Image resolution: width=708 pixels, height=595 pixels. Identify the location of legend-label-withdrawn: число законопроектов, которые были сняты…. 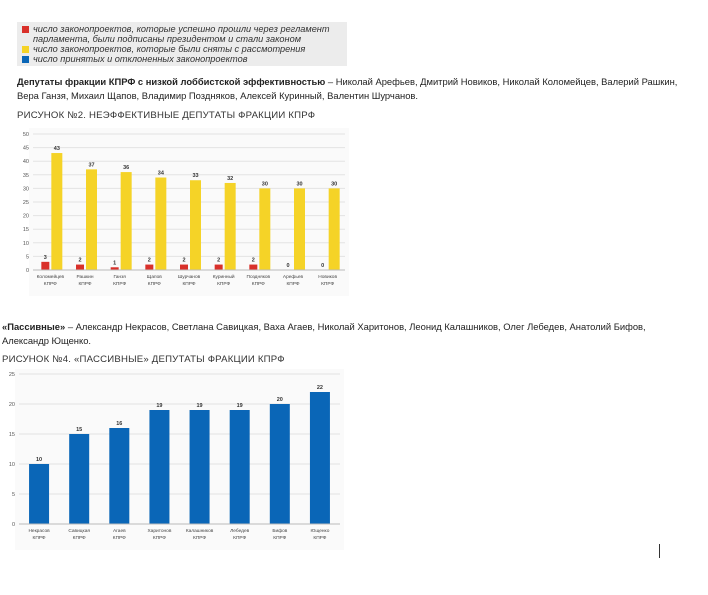
(169, 49).